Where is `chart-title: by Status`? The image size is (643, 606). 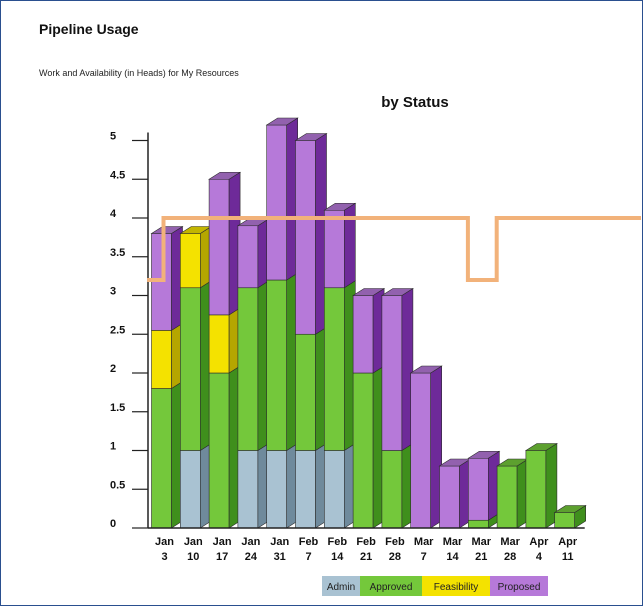 chart-title: by Status is located at coordinates (415, 102).